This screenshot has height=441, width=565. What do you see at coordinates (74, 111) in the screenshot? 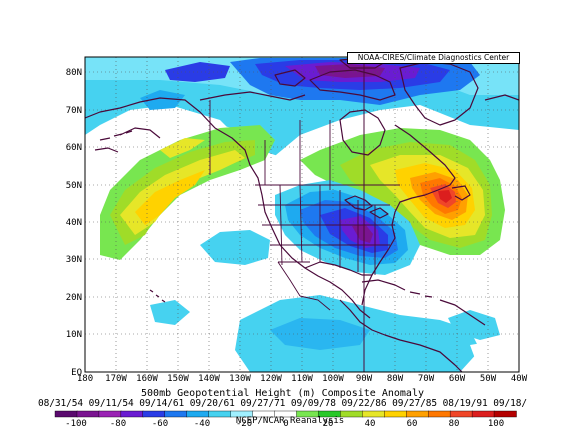
I see `lat-label: 70N` at bounding box center [74, 111].